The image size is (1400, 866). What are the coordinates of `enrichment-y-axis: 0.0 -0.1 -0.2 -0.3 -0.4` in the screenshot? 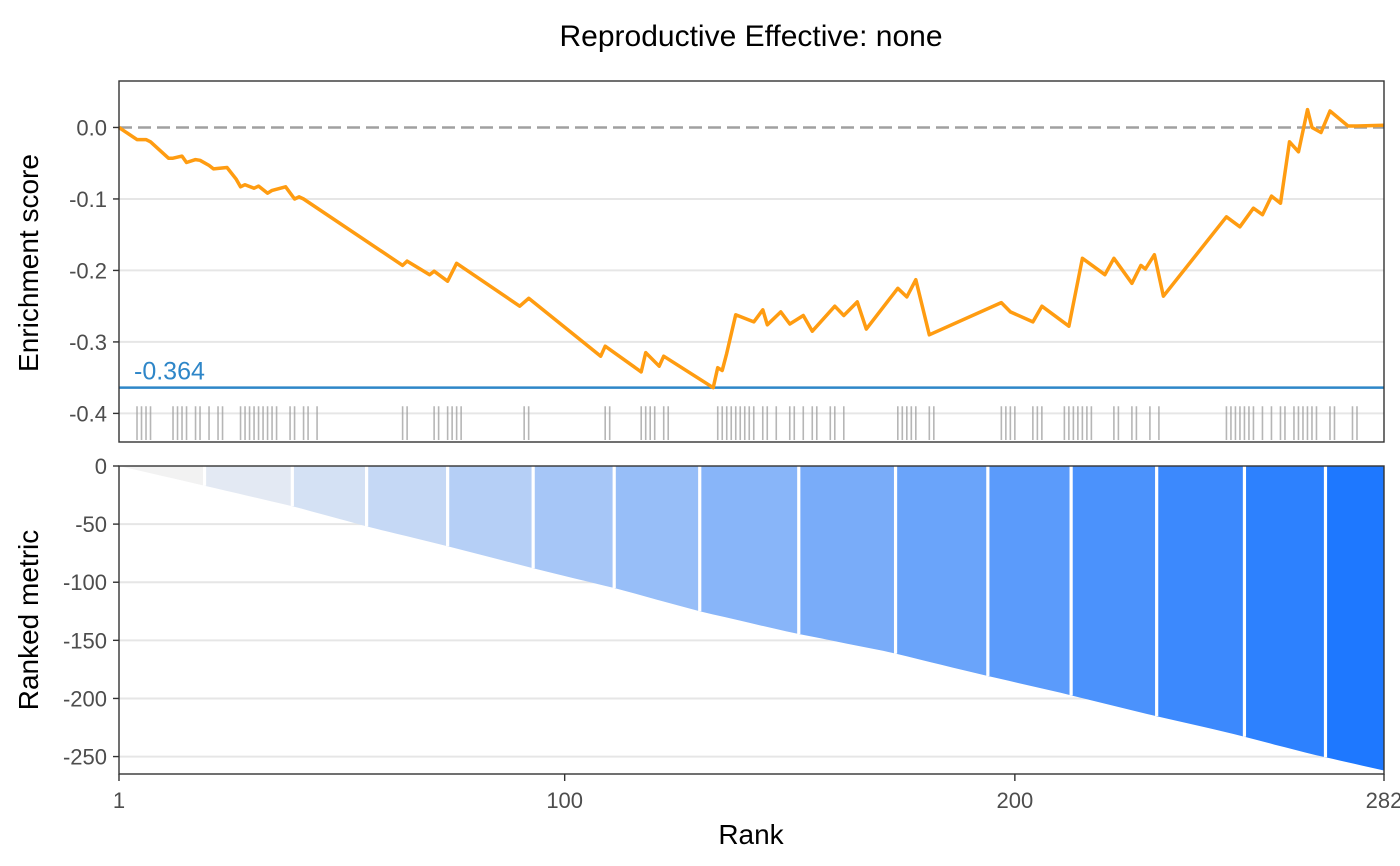 It's located at (94, 270).